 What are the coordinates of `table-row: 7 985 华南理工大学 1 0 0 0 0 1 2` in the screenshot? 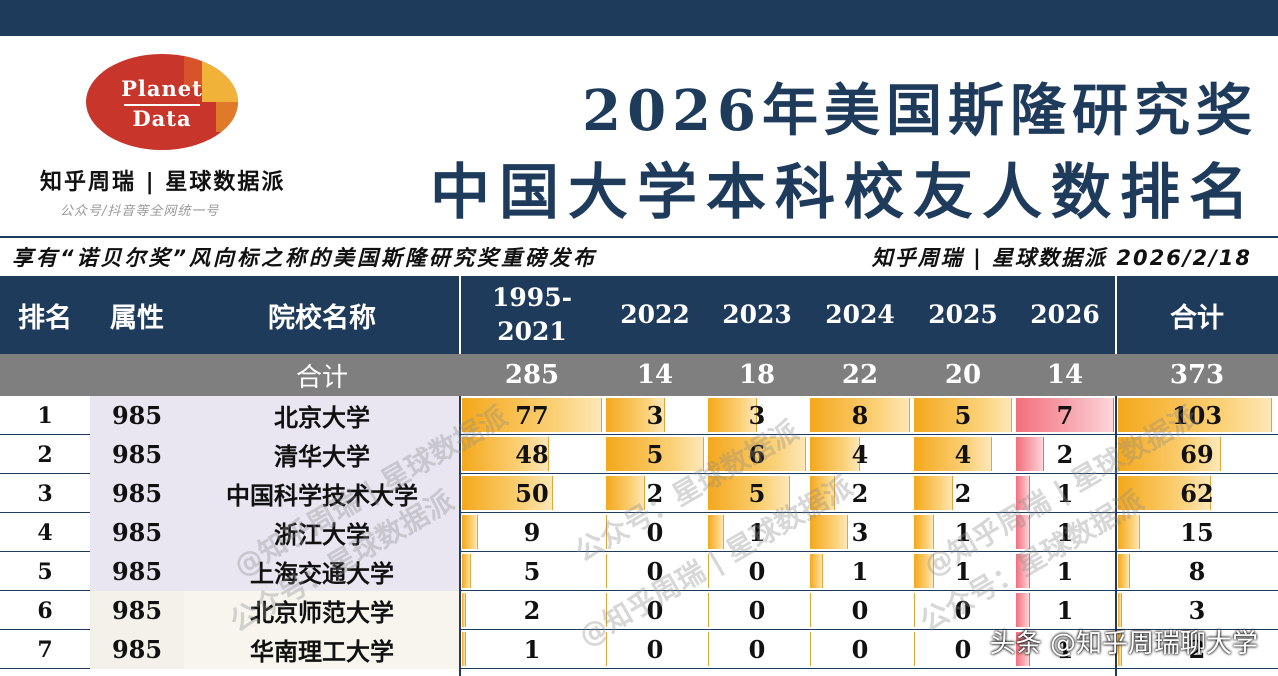 It's located at (639, 649).